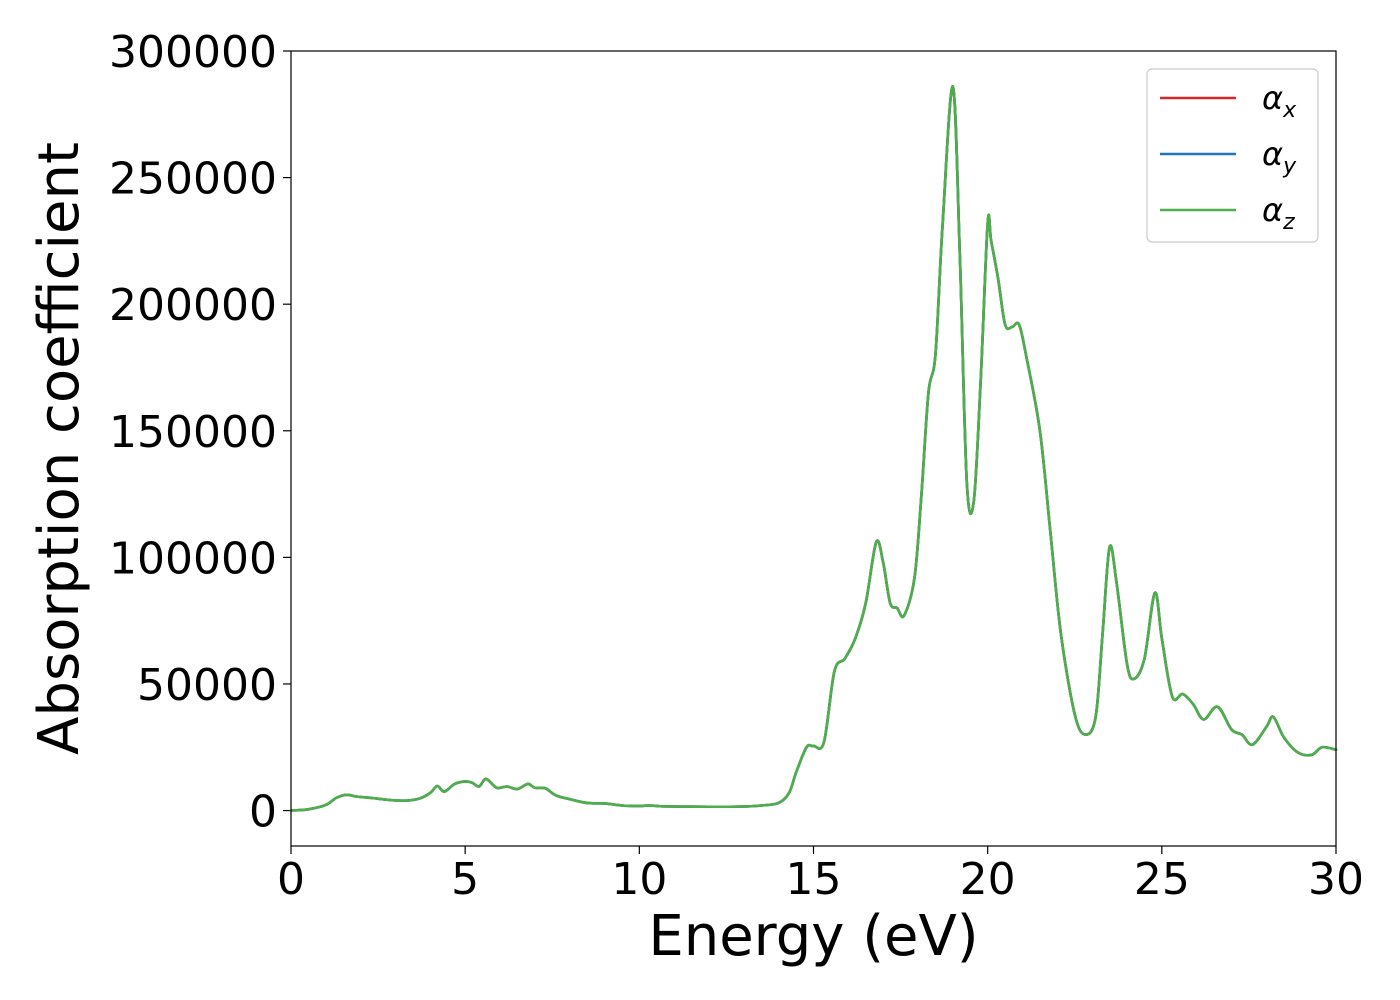  I want to click on x-tick-label: 0, so click(291, 879).